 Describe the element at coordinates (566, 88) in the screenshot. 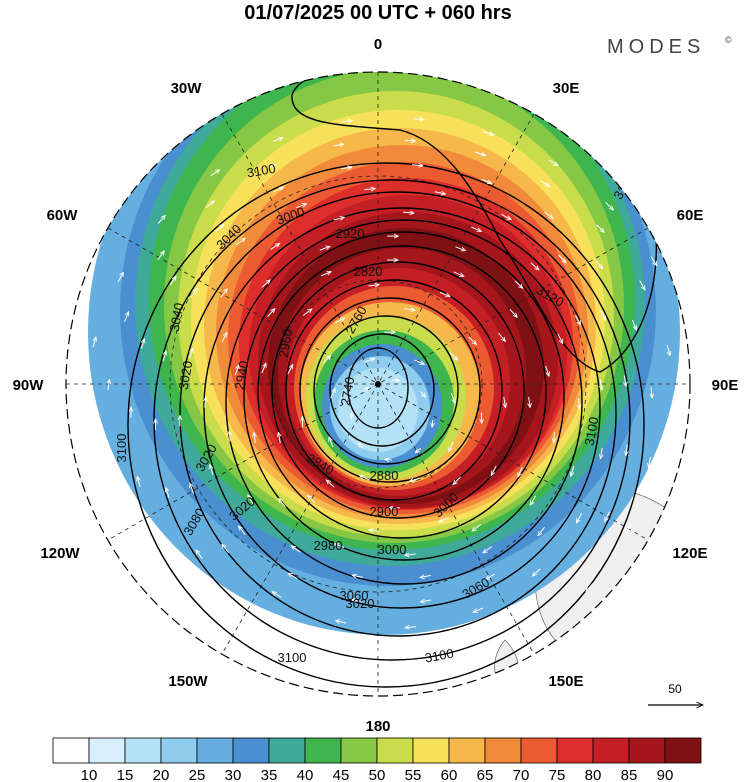

I see `lon-label-30e: 30E` at that location.